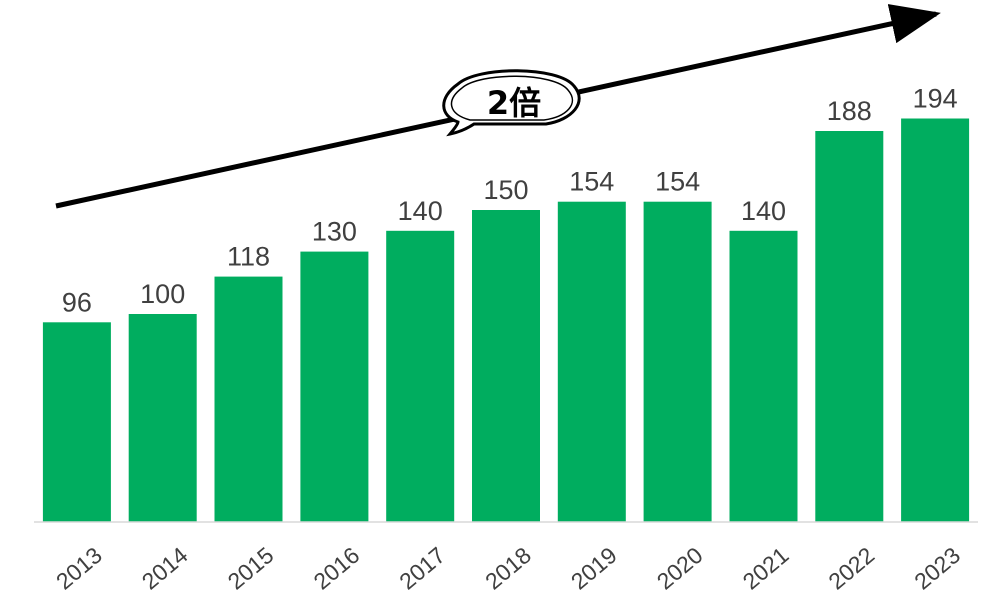  I want to click on bar-2020, so click(677, 361).